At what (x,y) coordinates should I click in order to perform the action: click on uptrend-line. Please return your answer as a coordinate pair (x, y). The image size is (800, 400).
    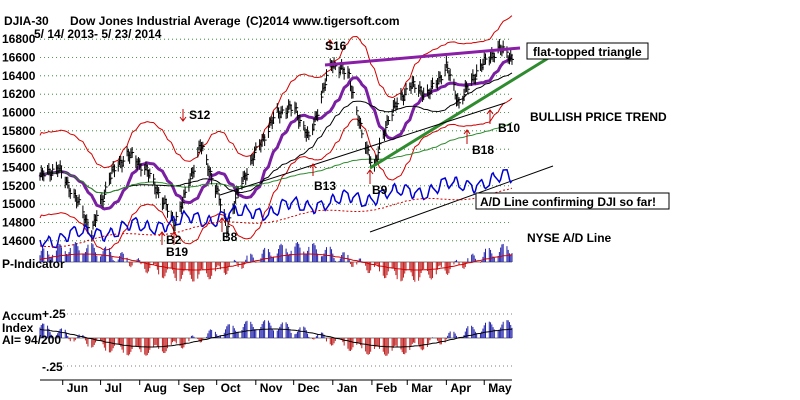
    Looking at the image, I should click on (362, 149).